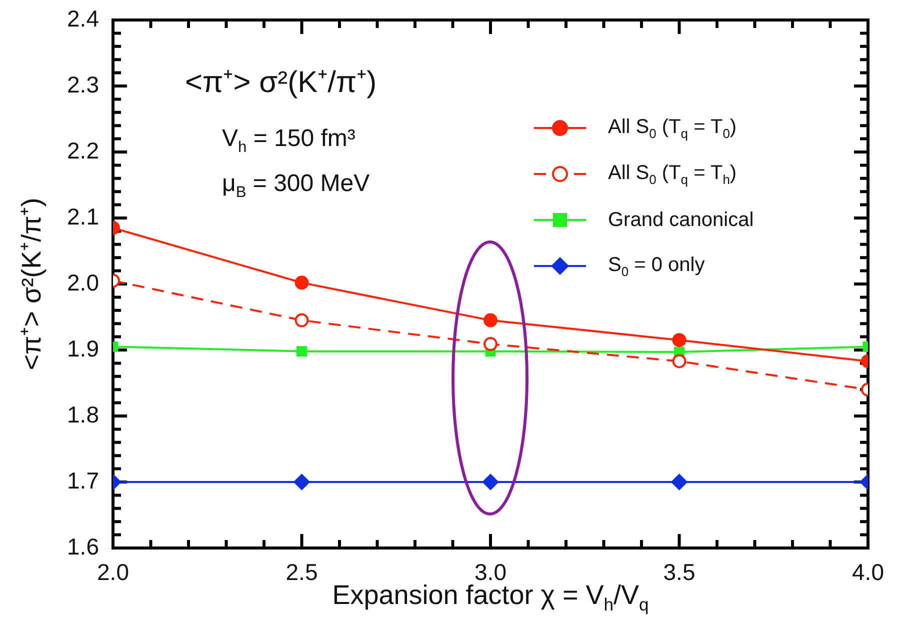 Image resolution: width=904 pixels, height=632 pixels. What do you see at coordinates (672, 174) in the screenshot?
I see `legend-label: All S$_{0}$ (T$_{q}$ = T$_{h}$)` at bounding box center [672, 174].